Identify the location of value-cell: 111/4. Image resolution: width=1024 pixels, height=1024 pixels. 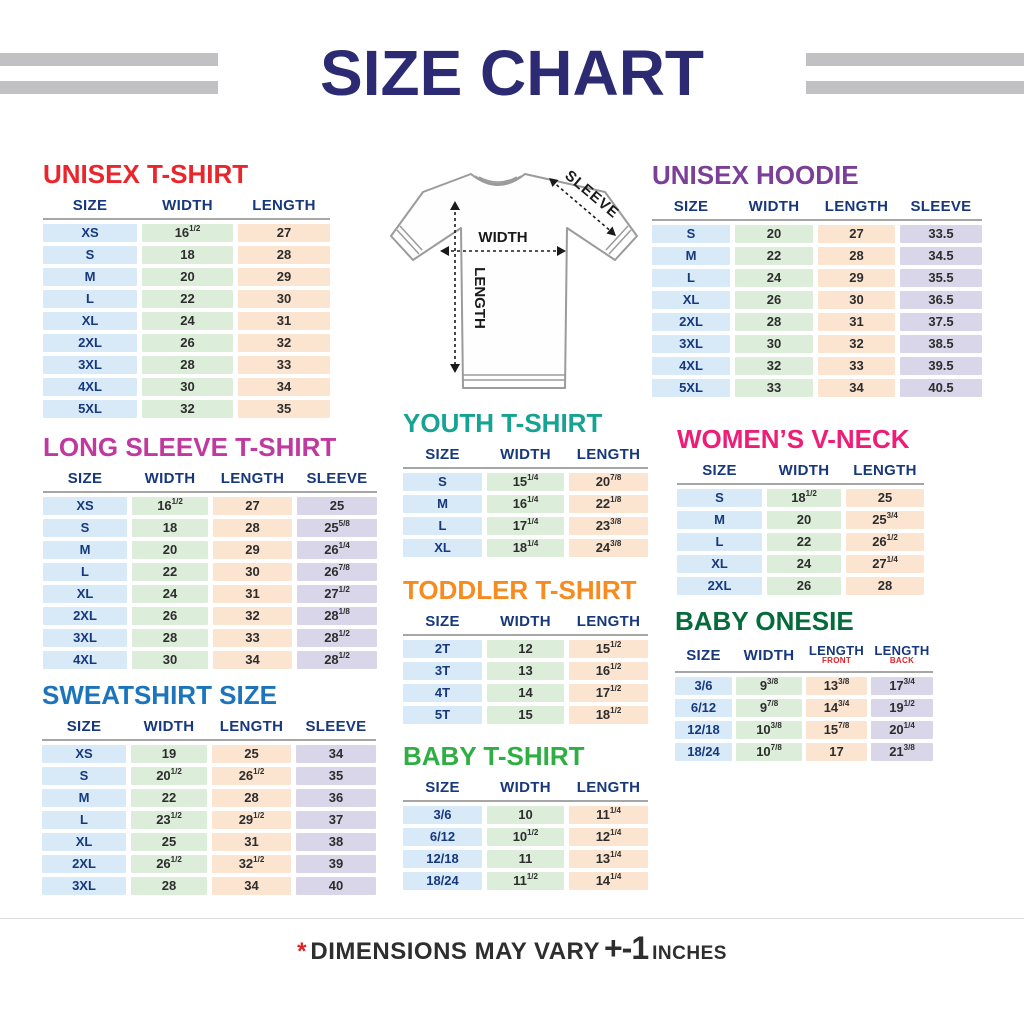
(608, 815).